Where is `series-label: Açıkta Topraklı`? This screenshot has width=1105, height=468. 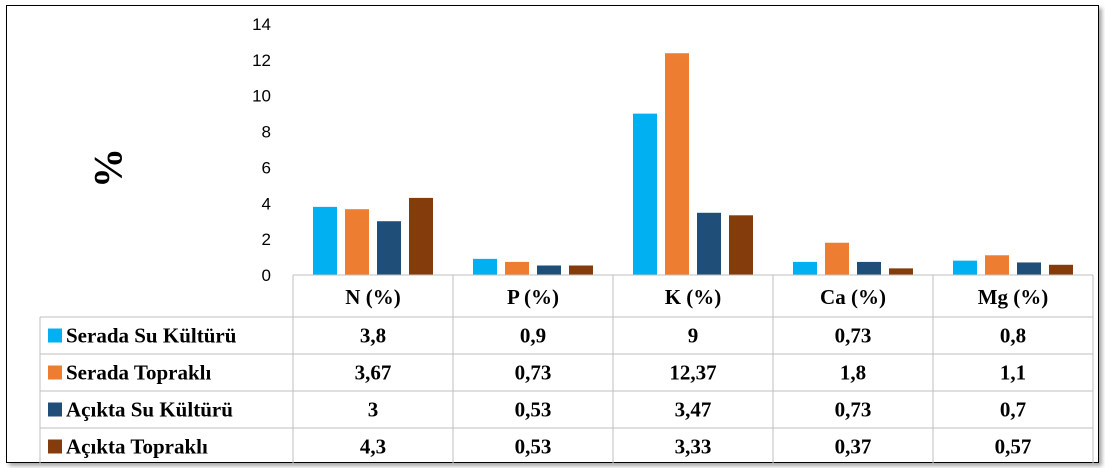
series-label: Açıkta Topraklı is located at coordinates (137, 447).